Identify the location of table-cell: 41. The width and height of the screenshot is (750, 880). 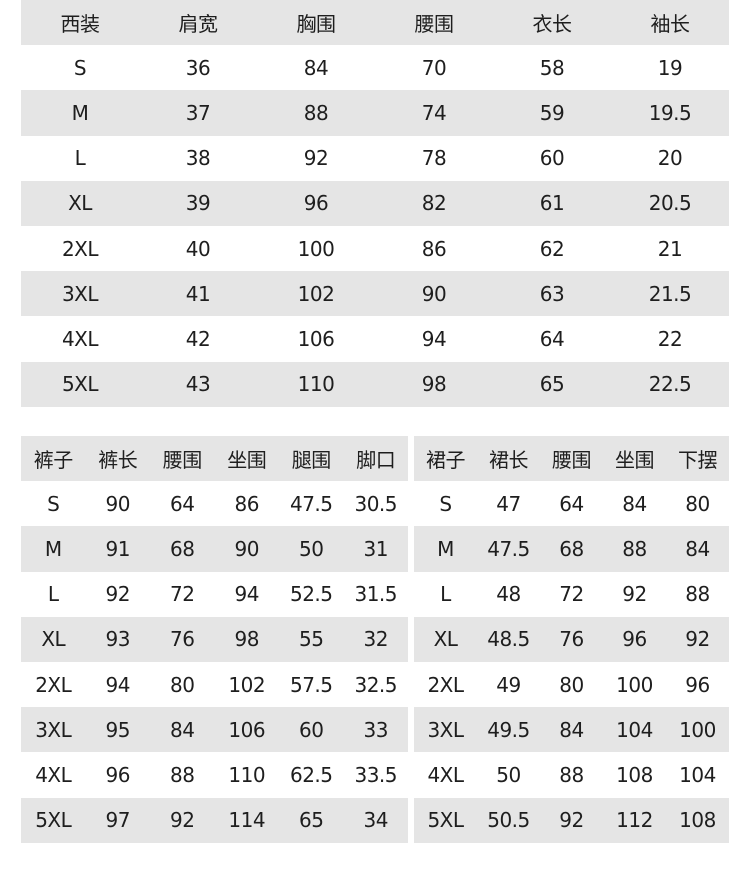
(198, 294).